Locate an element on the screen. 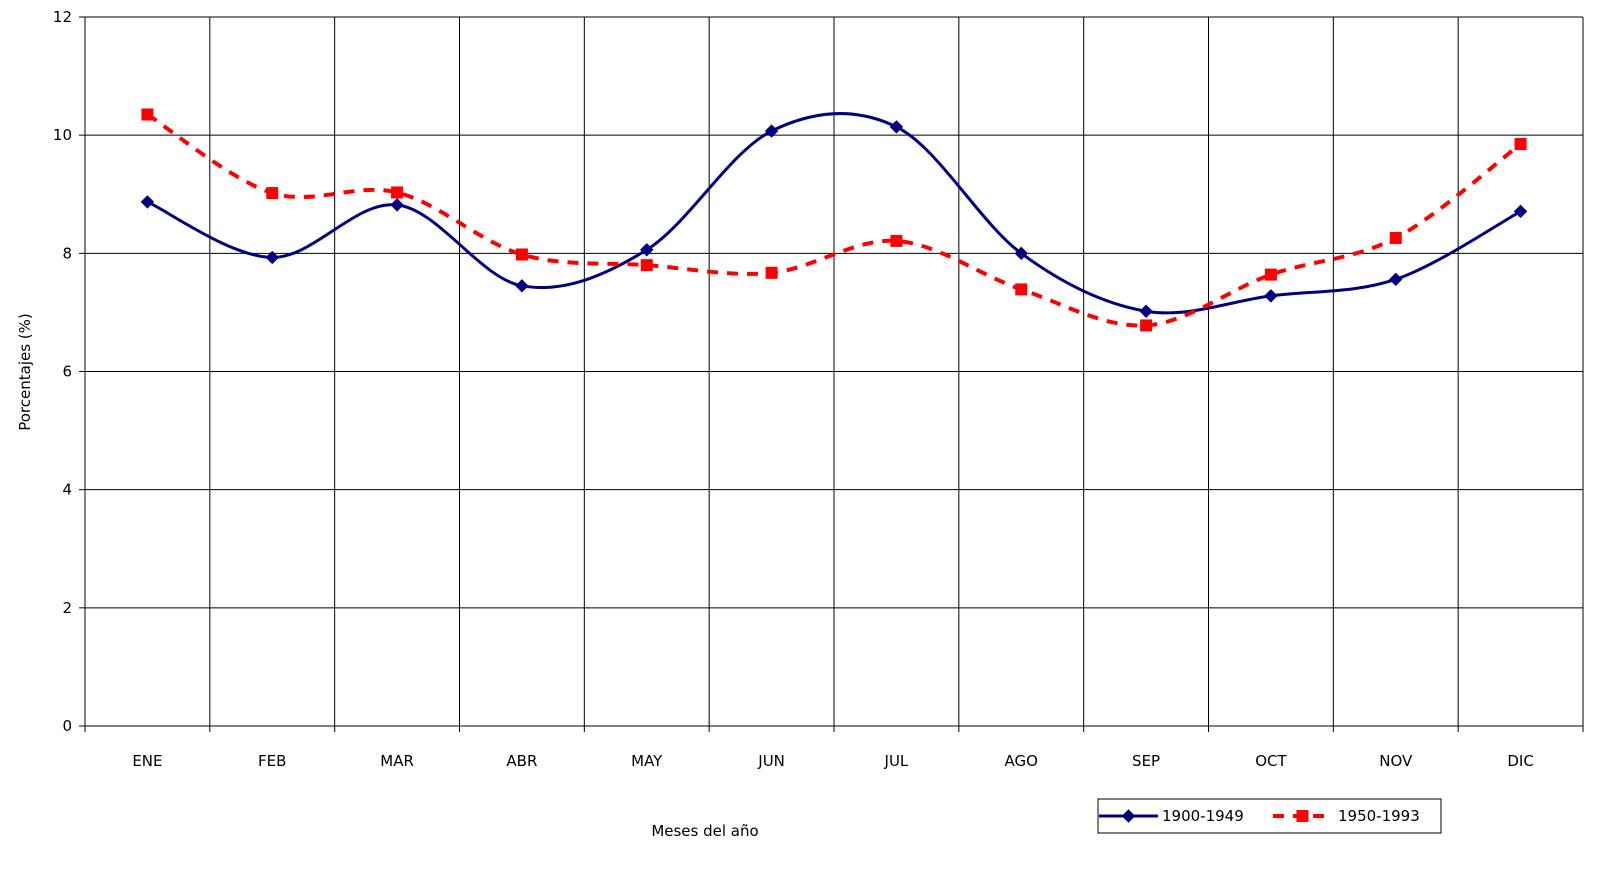 The image size is (1616, 870). x-tick-label: MAR is located at coordinates (397, 761).